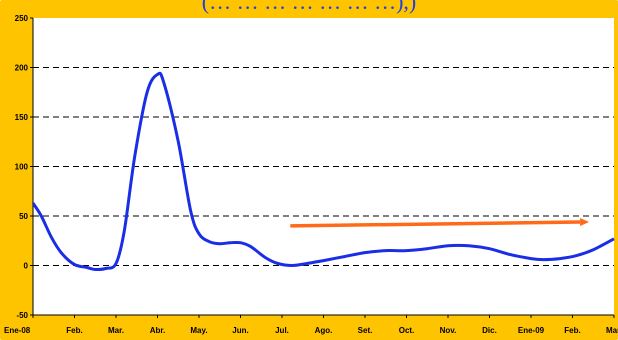 The image size is (618, 340). What do you see at coordinates (240, 330) in the screenshot?
I see `x-tick-label: Jun.` at bounding box center [240, 330].